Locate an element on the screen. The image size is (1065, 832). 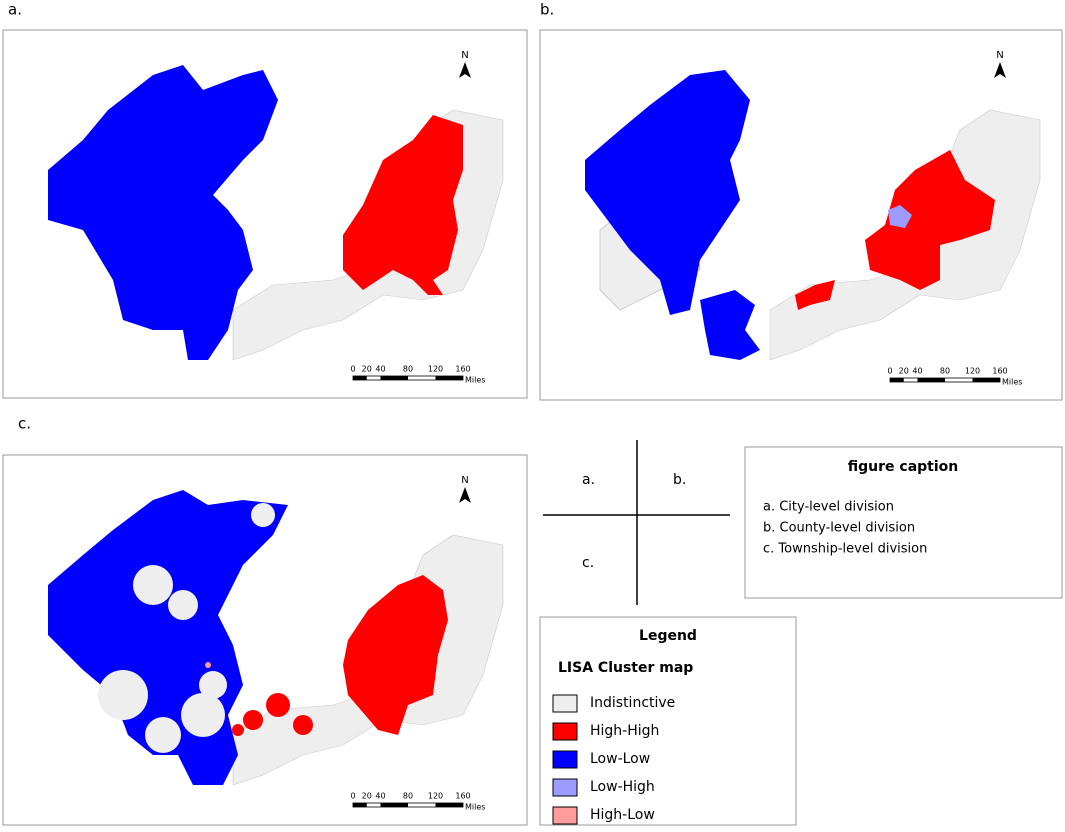
legend-label: High-Low is located at coordinates (622, 815).